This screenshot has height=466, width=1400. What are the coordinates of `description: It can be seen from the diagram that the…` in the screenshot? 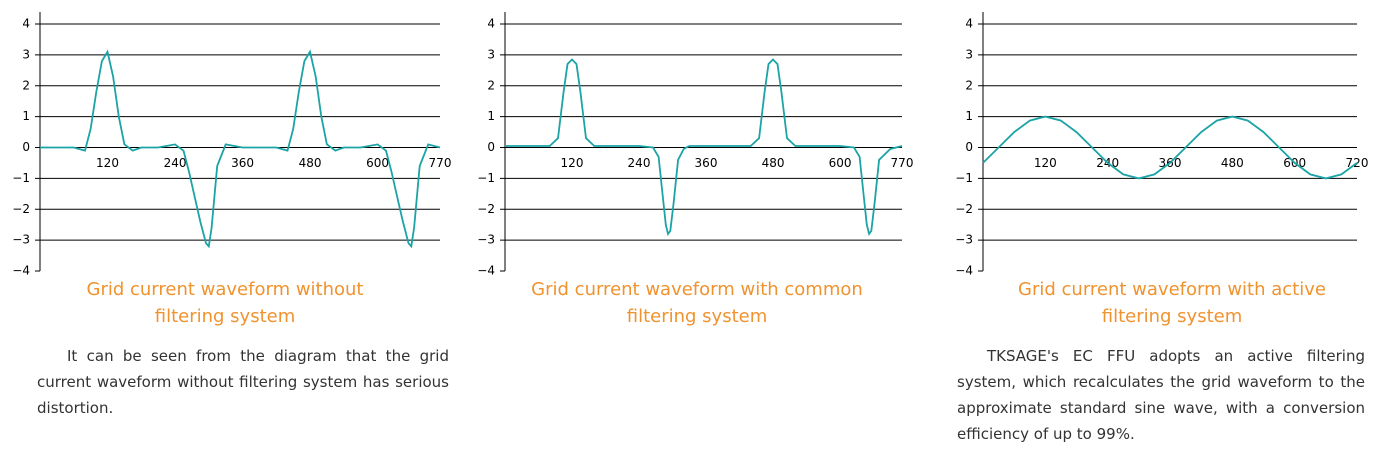 It's located at (243, 382).